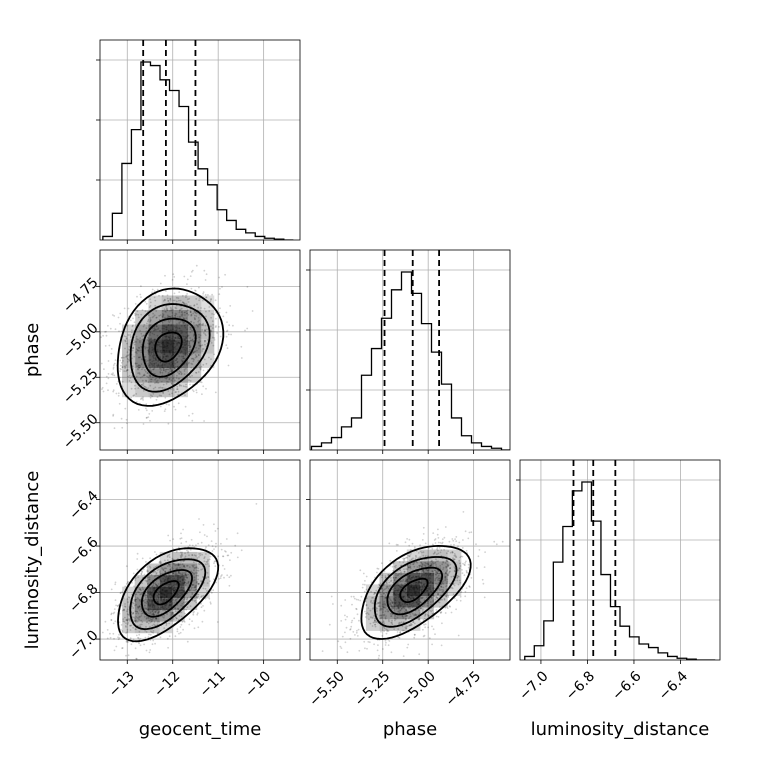 Image resolution: width=760 pixels, height=760 pixels. I want to click on x-axis-label-luminosity_distance: luminosity_distance, so click(620, 729).